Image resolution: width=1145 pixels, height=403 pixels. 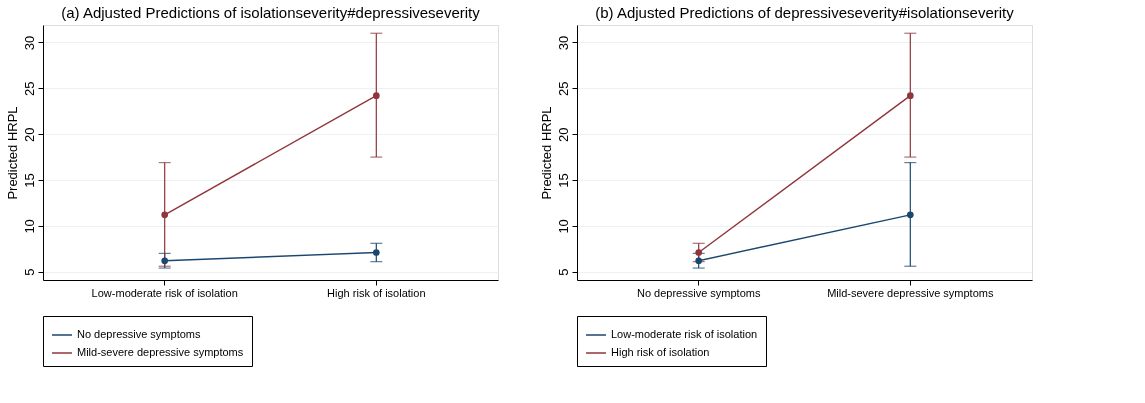 What do you see at coordinates (698, 292) in the screenshot?
I see `x-tick-label: No depressive symptoms` at bounding box center [698, 292].